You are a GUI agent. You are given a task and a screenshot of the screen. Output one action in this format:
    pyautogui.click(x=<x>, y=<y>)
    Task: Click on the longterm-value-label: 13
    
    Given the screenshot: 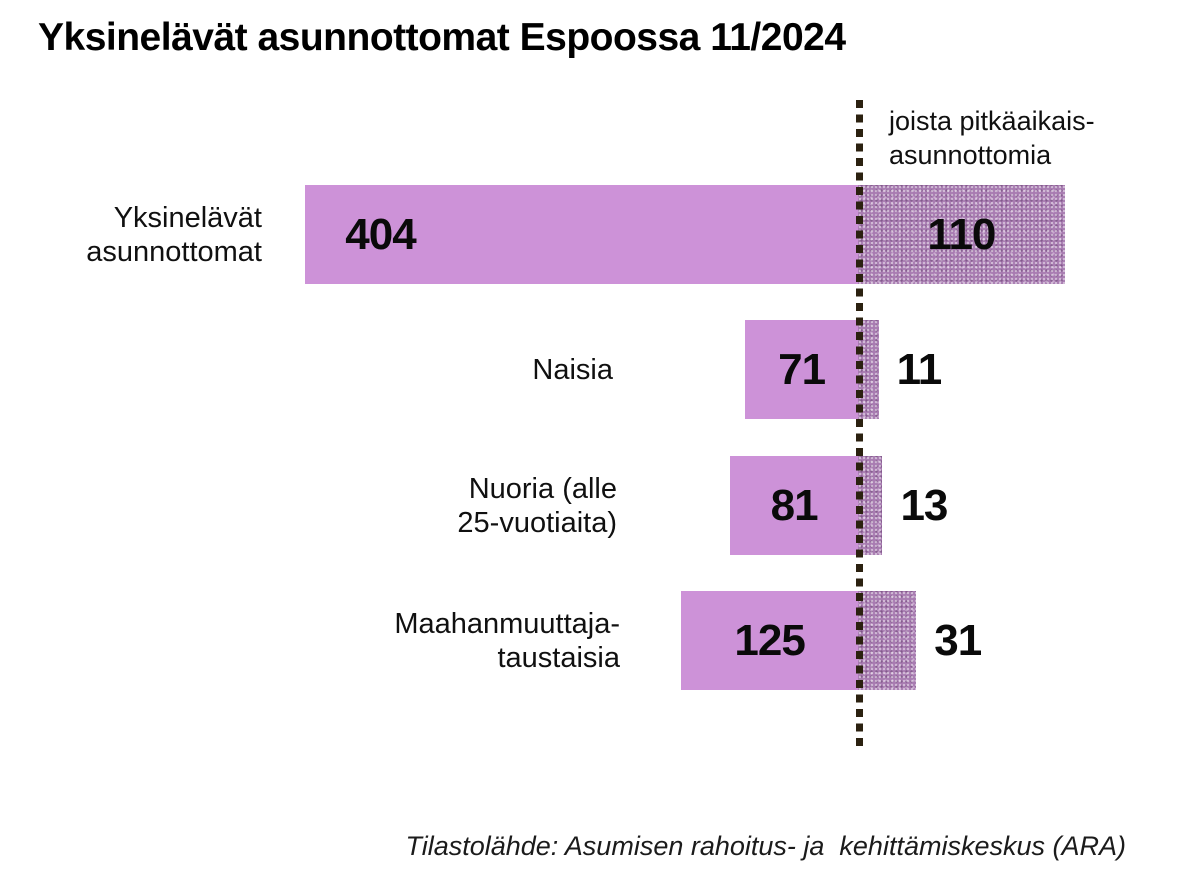 What is the action you would take?
    pyautogui.click(x=924, y=505)
    